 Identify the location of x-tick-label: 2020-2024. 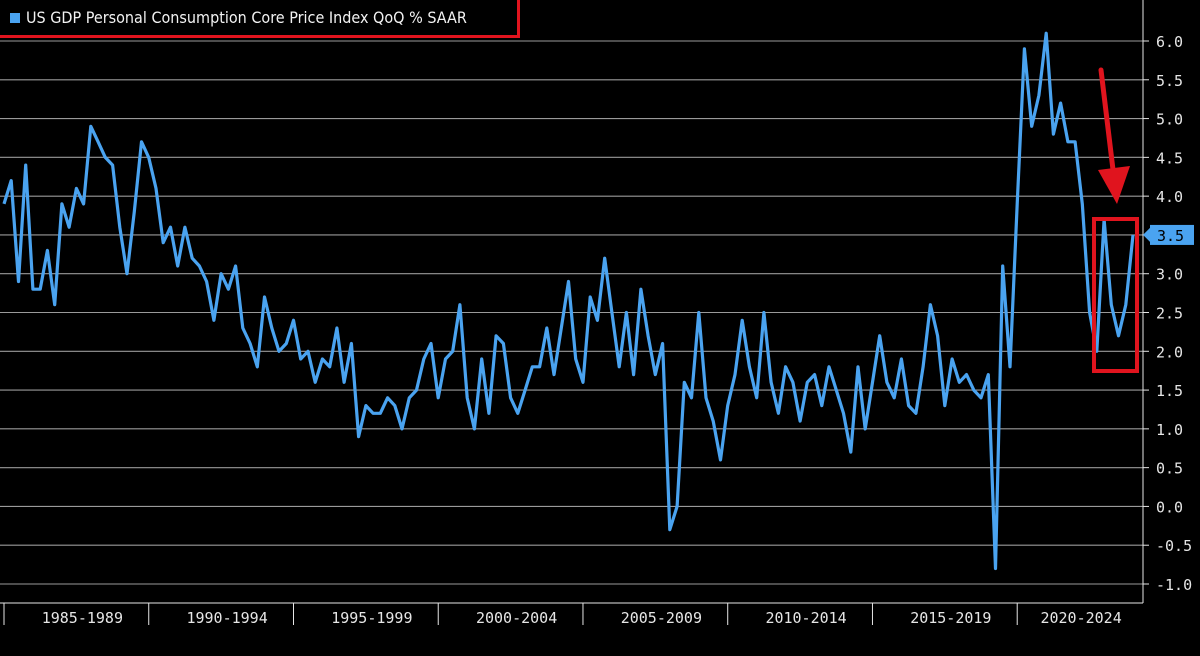
(1080, 618).